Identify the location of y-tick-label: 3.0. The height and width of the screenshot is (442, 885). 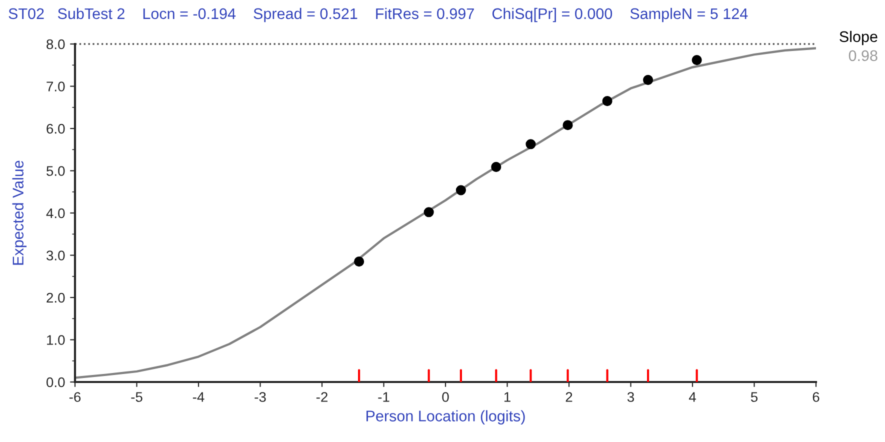
(55, 255).